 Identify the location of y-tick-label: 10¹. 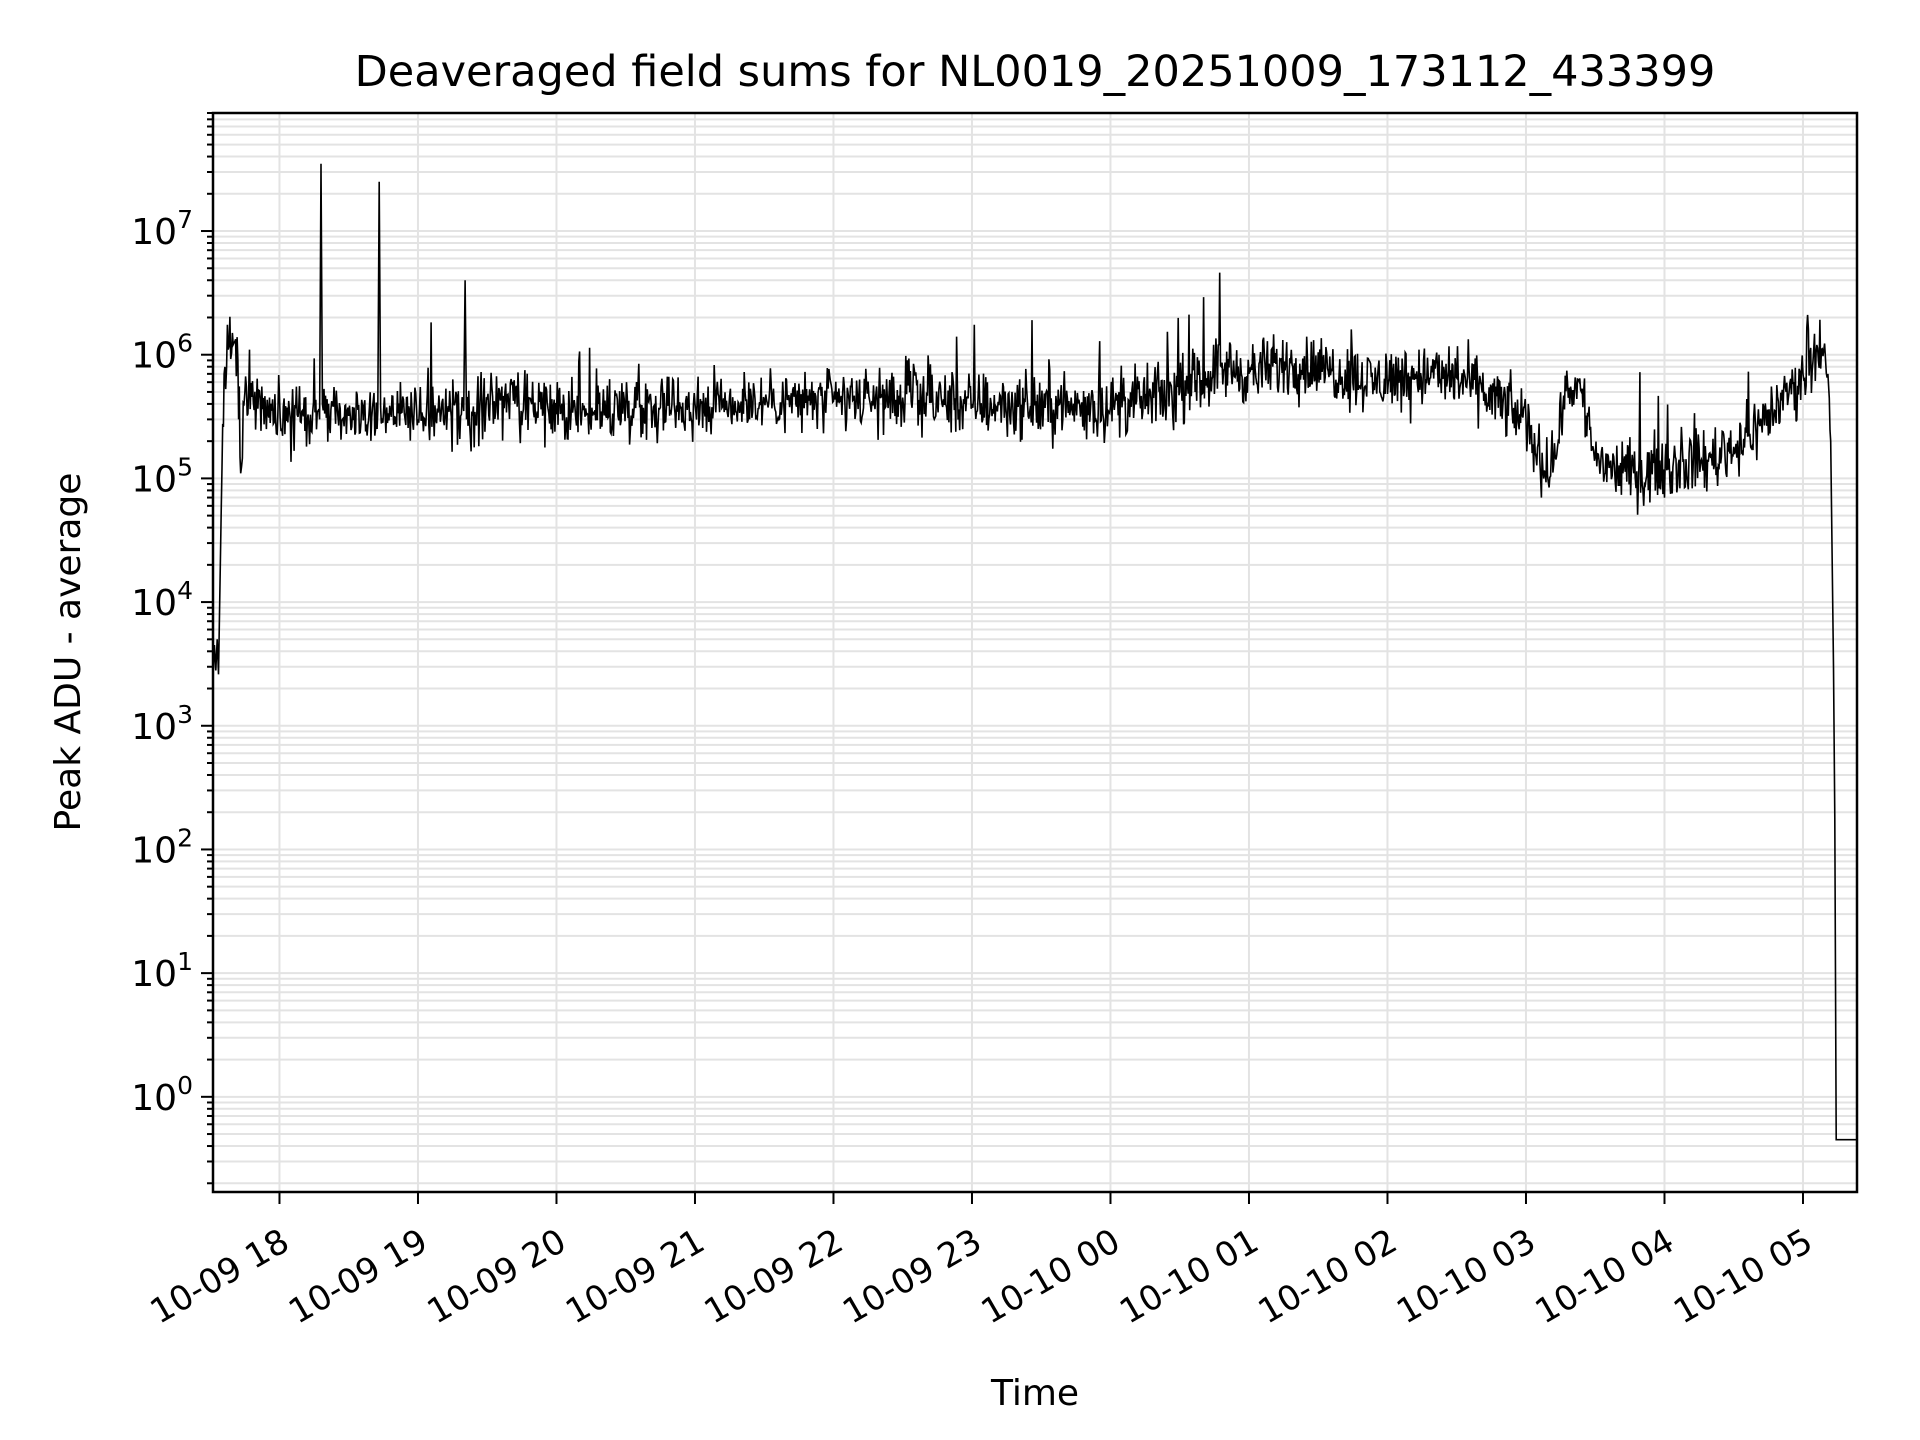
(162, 971).